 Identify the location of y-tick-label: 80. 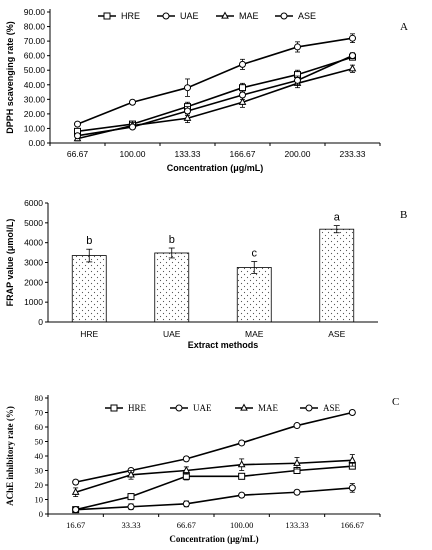
(39, 398).